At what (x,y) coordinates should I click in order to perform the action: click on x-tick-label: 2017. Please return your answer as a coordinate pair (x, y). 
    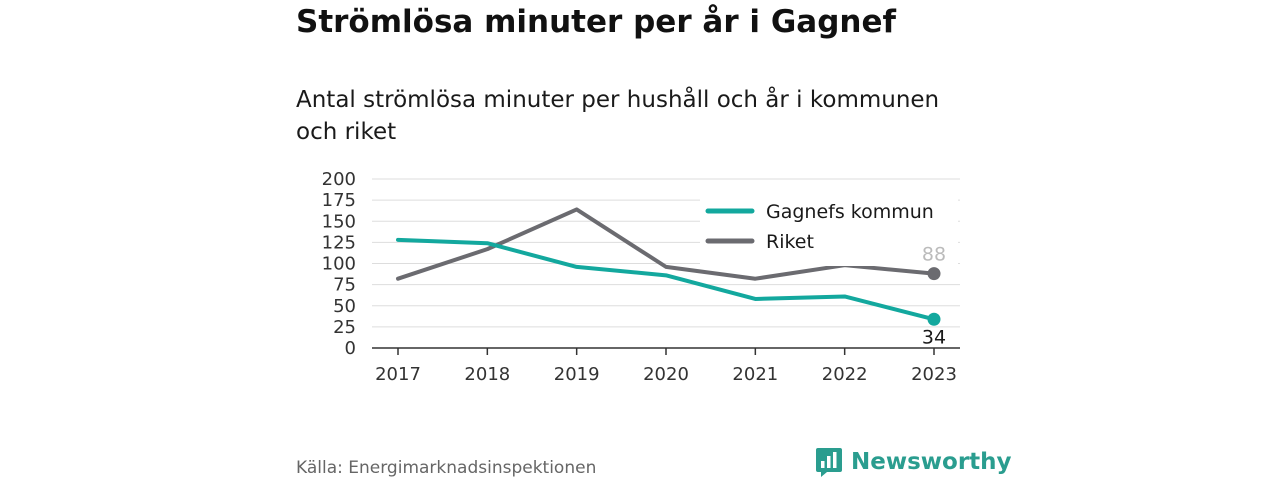
    Looking at the image, I should click on (398, 374).